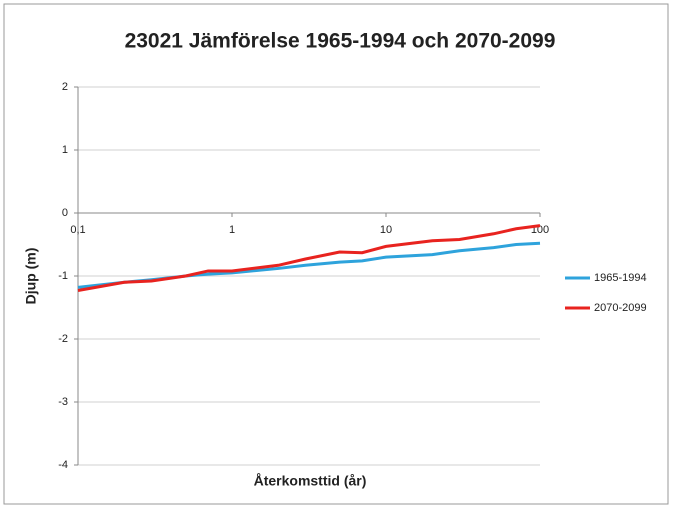  I want to click on y-tick-label: -1, so click(63, 276).